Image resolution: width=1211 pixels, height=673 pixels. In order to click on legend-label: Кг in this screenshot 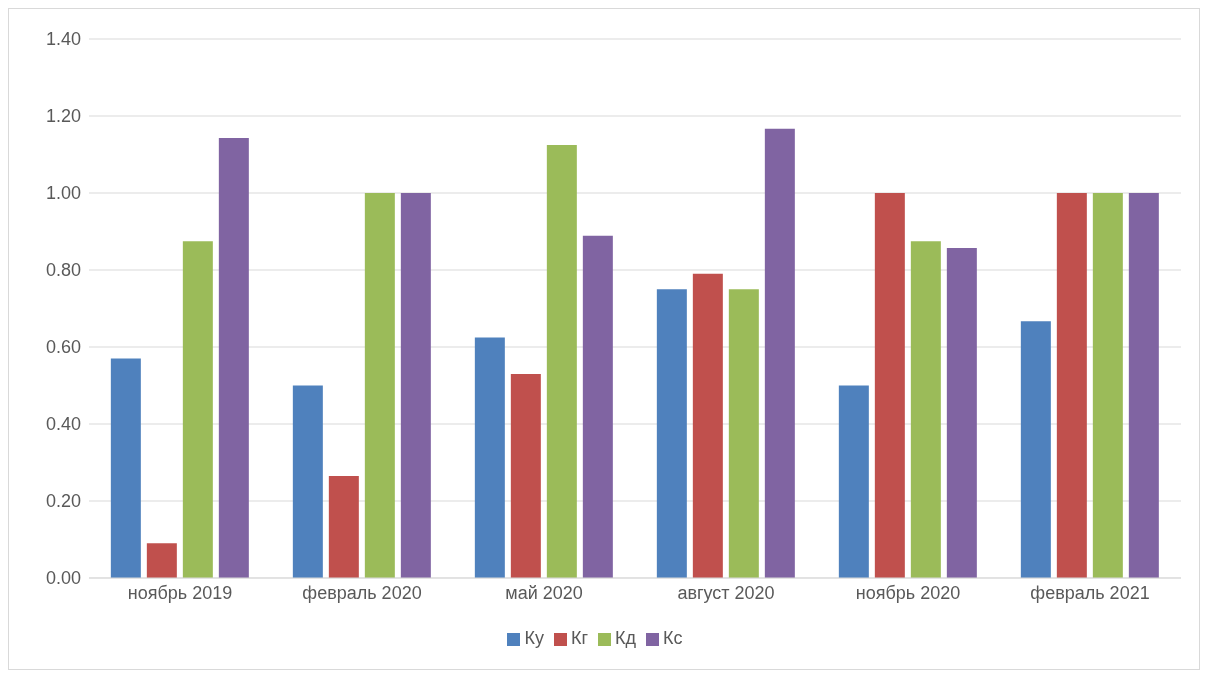, I will do `click(579, 638)`.